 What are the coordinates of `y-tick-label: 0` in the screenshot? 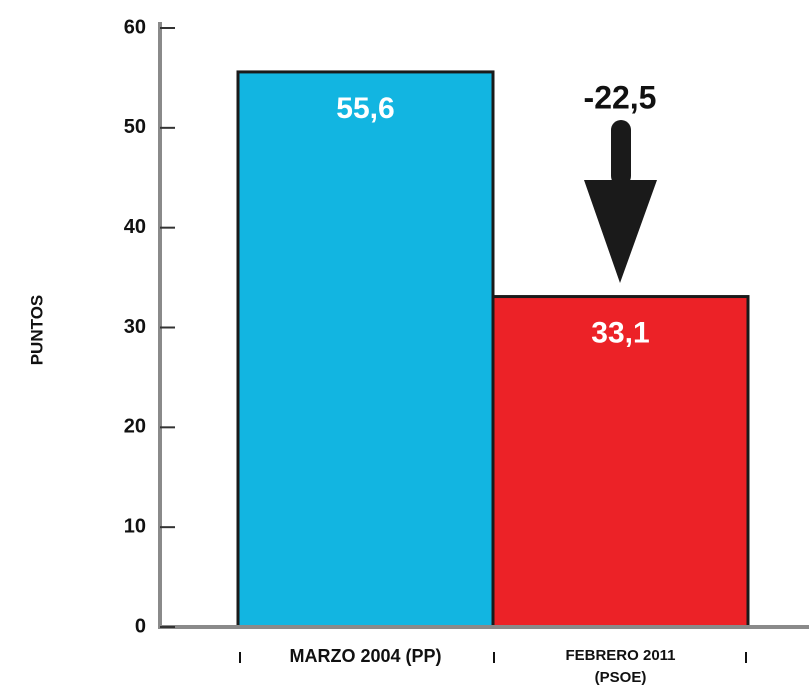 It's located at (140, 626).